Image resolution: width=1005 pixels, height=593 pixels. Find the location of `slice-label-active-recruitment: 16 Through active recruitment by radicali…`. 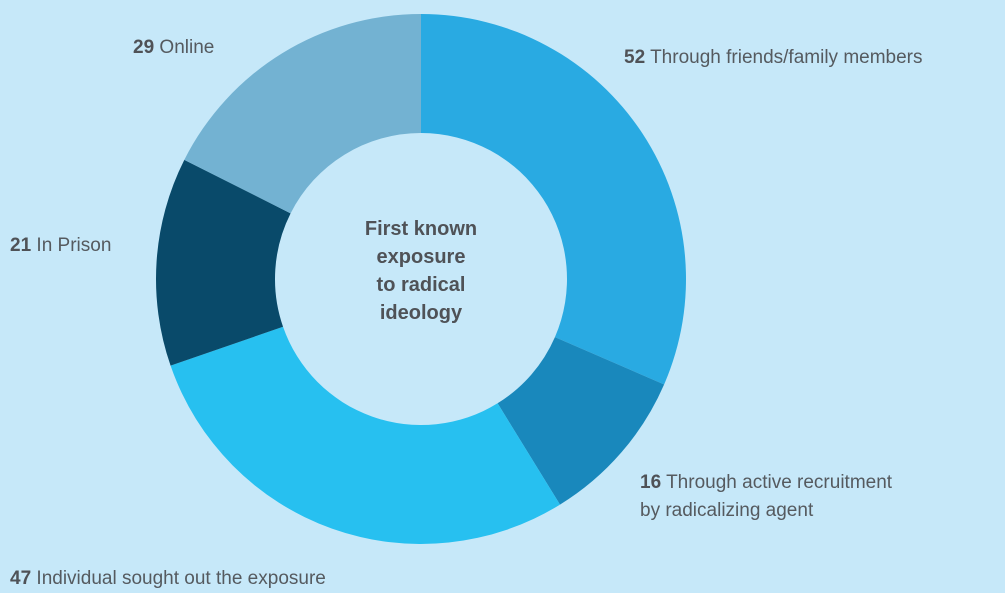

slice-label-active-recruitment: 16 Through active recruitment by radicali… is located at coordinates (766, 497).